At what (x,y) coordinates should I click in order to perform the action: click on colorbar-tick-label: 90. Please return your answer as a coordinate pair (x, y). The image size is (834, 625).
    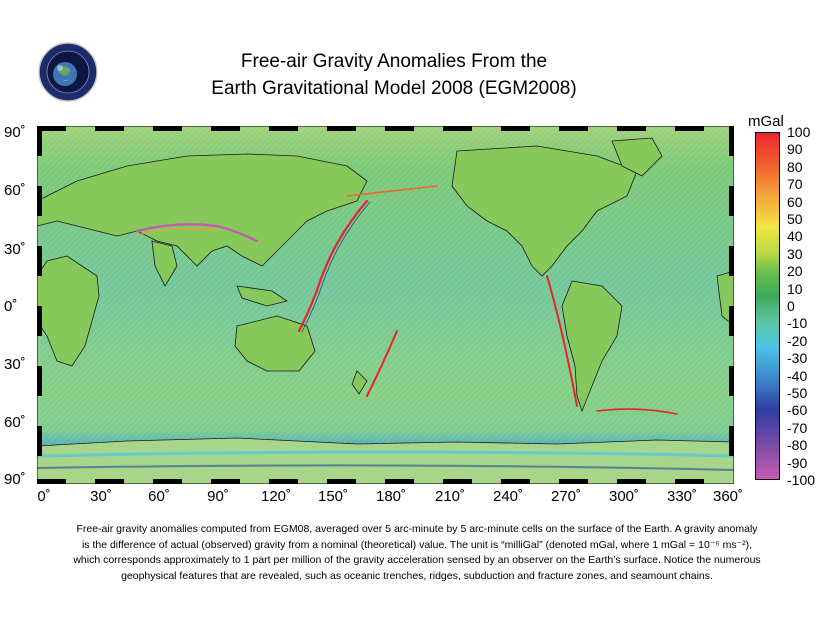
    Looking at the image, I should click on (795, 149).